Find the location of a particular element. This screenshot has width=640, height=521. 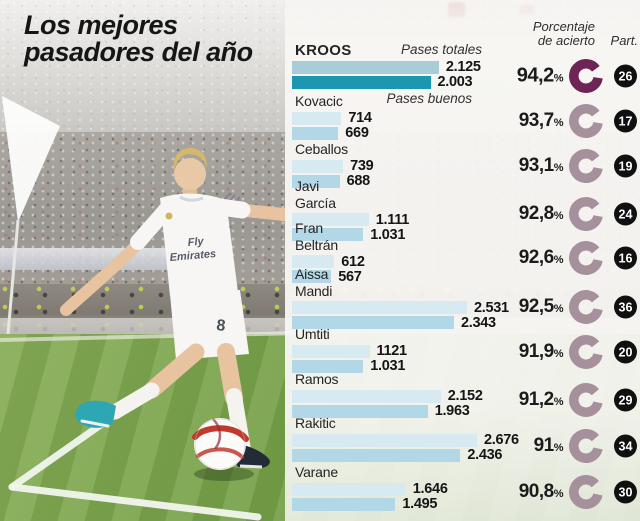

accuracy-value: 91,9% is located at coordinates (541, 351).